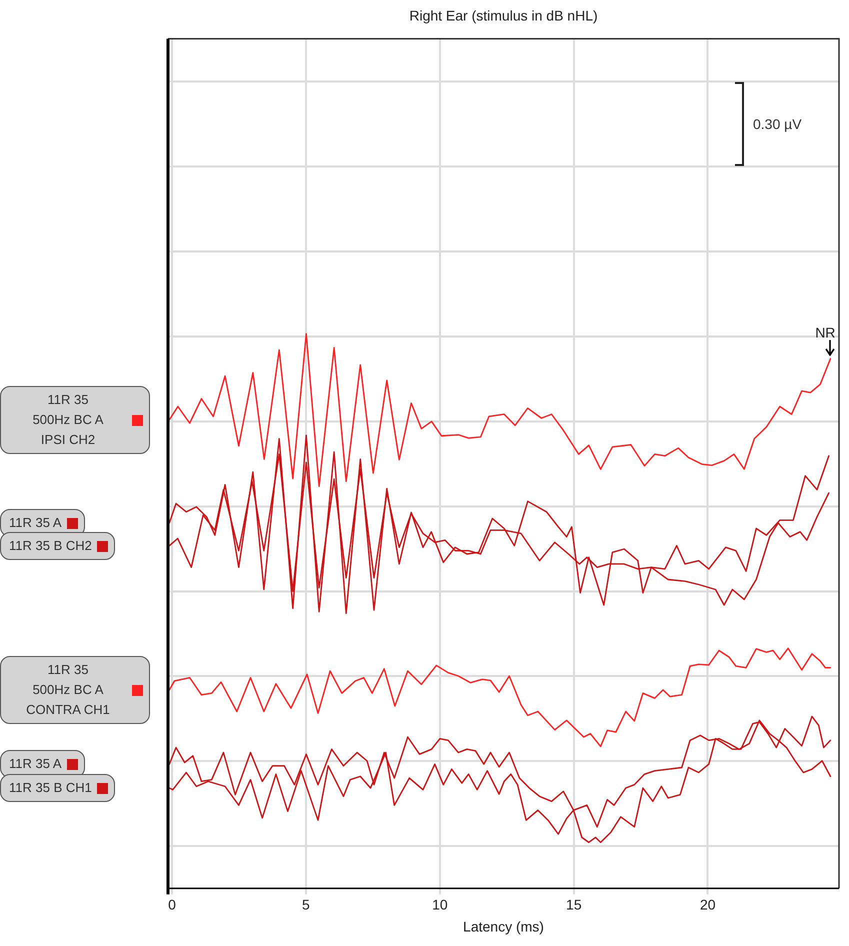  Describe the element at coordinates (574, 904) in the screenshot. I see `x-tick-label: 15` at that location.